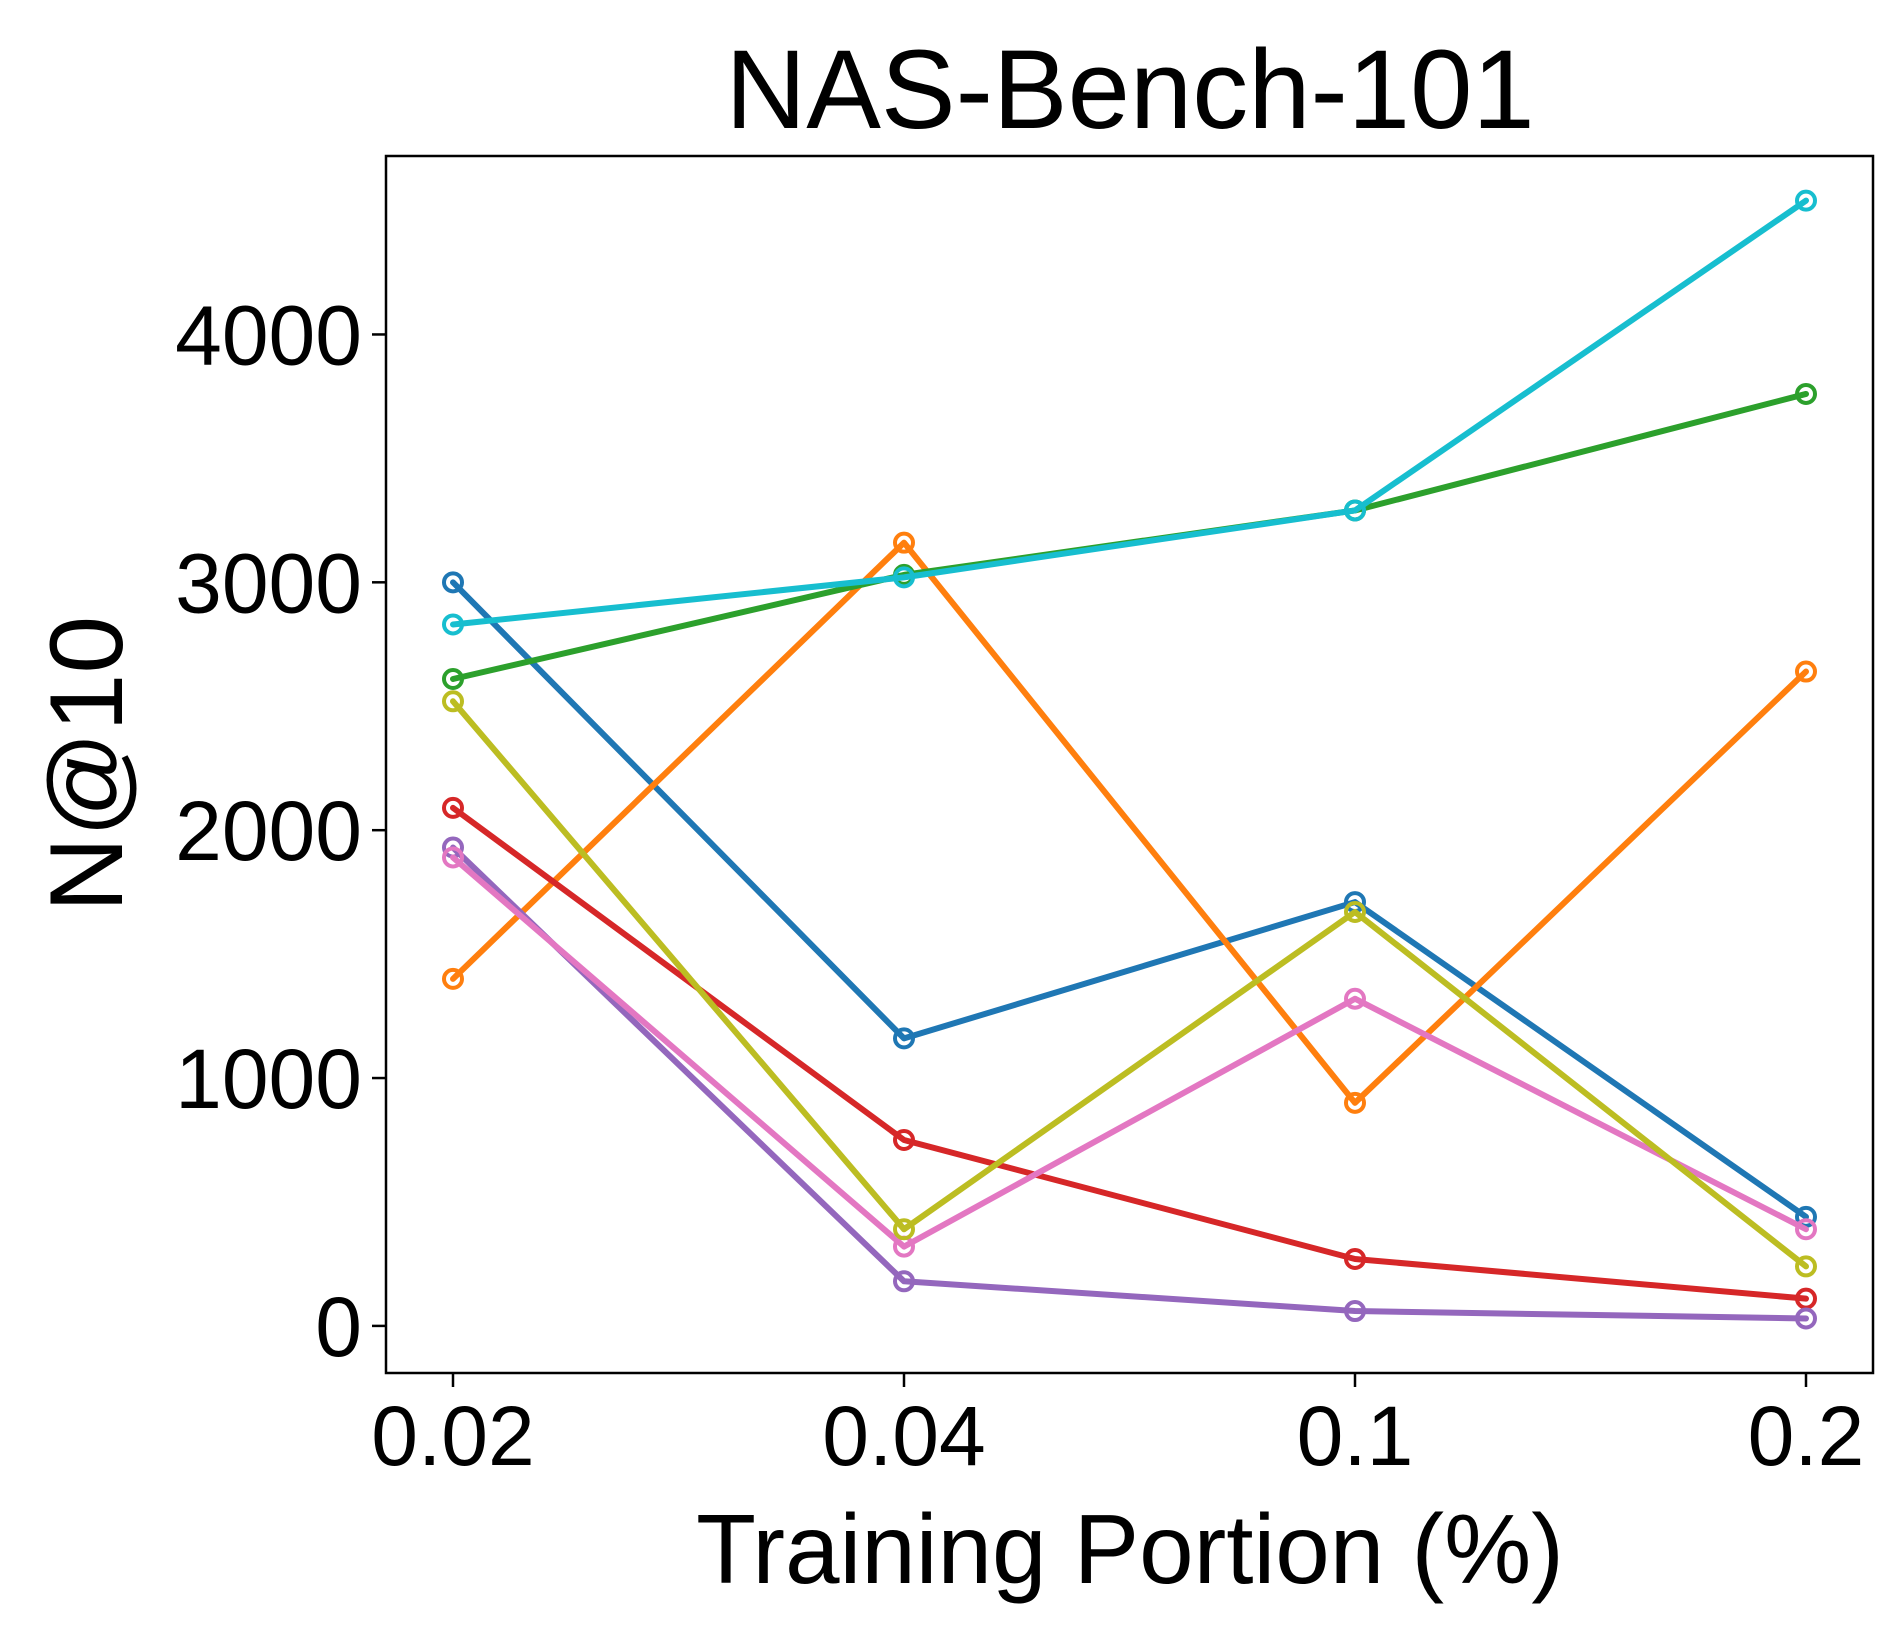 This screenshot has height=1631, width=1903. I want to click on y-axis-label: N@10, so click(87, 764).